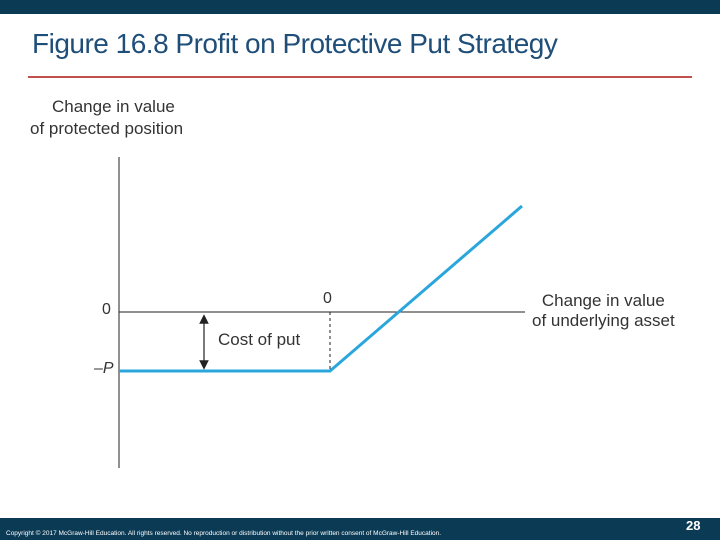 This screenshot has width=720, height=540. What do you see at coordinates (360, 529) in the screenshot?
I see `footer-band` at bounding box center [360, 529].